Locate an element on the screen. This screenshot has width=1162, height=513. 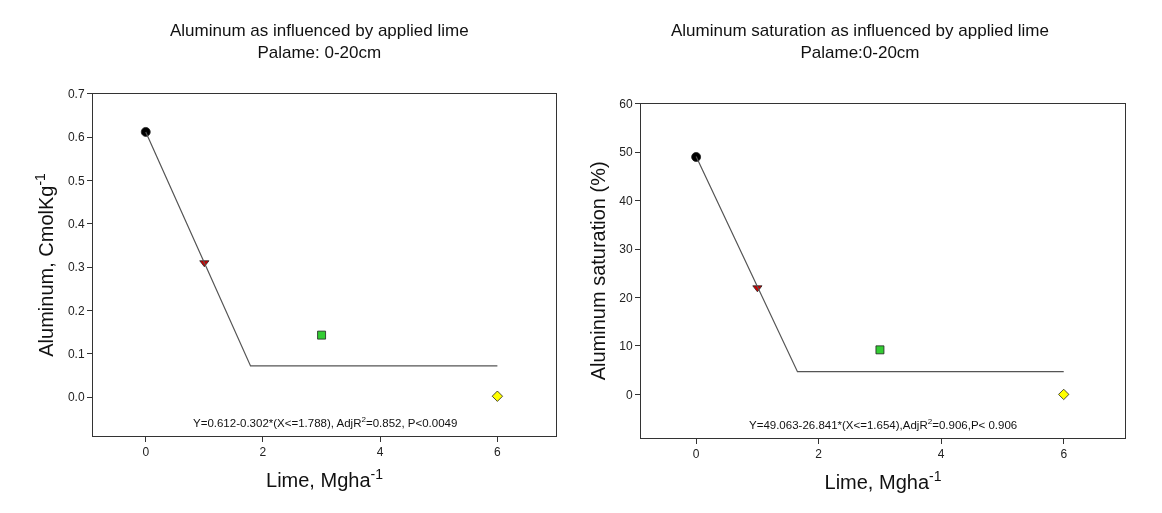
y-tick-label: 10 is located at coordinates (626, 346).